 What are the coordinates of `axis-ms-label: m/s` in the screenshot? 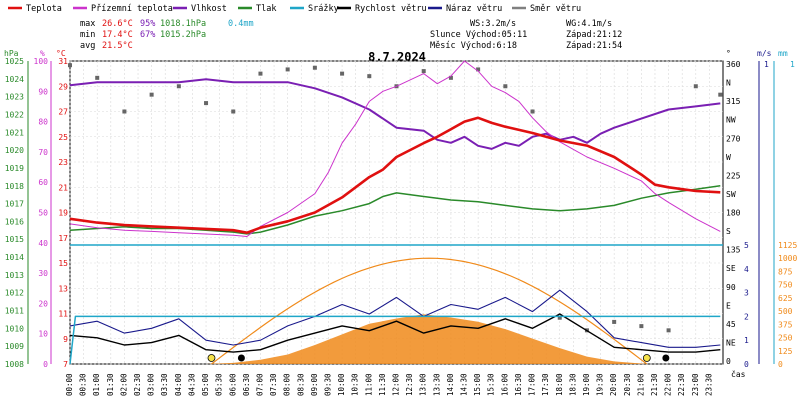 It's located at (764, 53).